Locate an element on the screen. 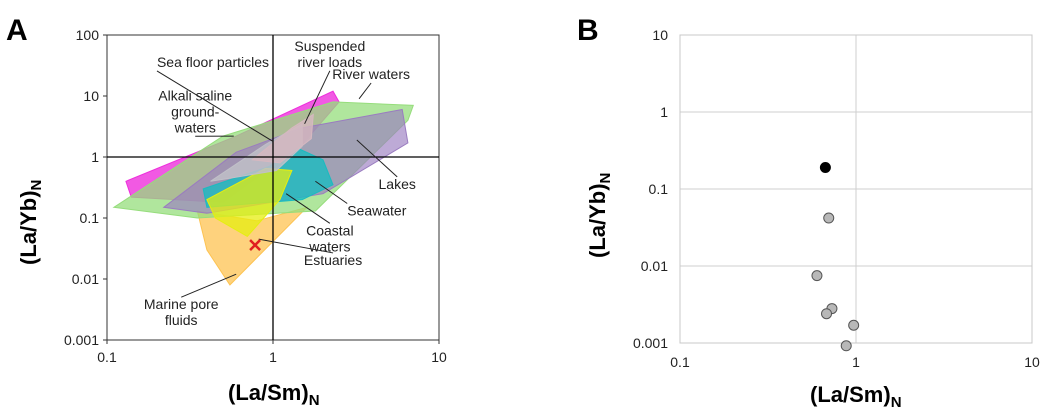 The width and height of the screenshot is (1045, 412). panel-a-fields is located at coordinates (263, 188).